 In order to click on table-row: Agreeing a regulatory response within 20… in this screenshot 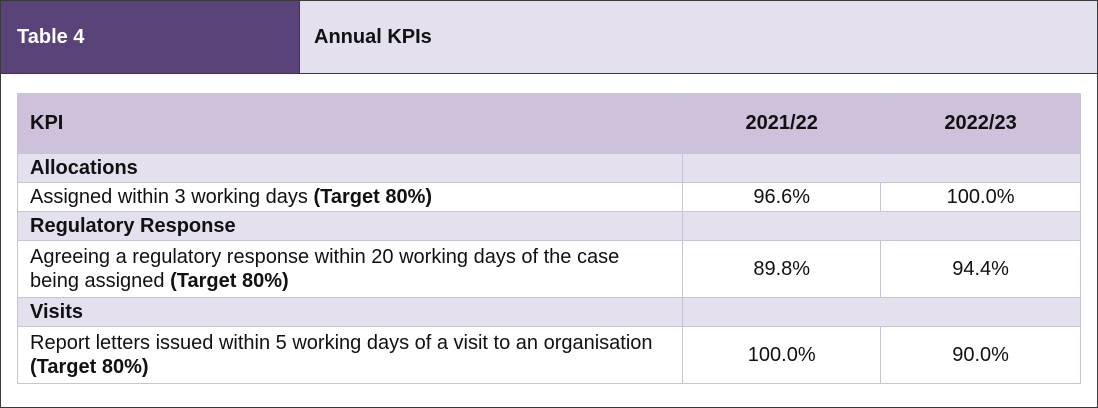, I will do `click(548, 269)`.